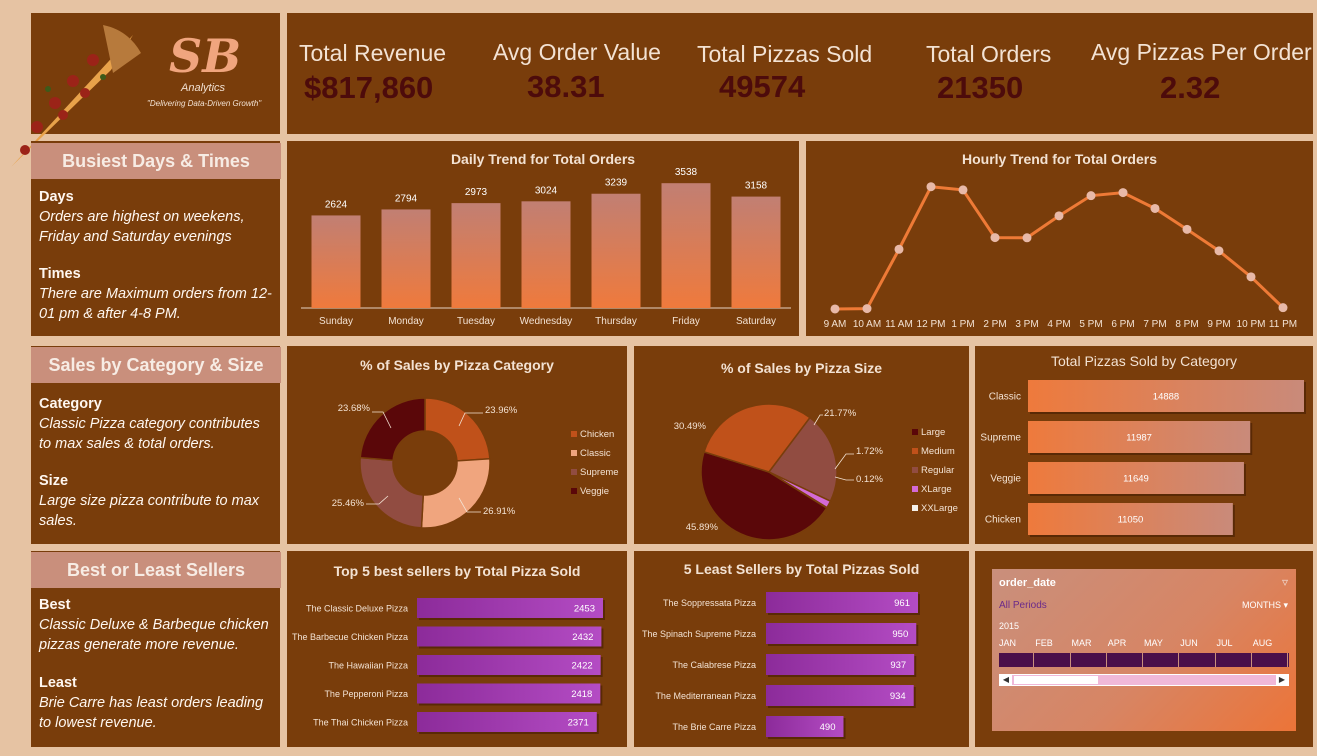 The image size is (1317, 756). What do you see at coordinates (156, 161) in the screenshot?
I see `busiest-heading: Busiest Days & Times` at bounding box center [156, 161].